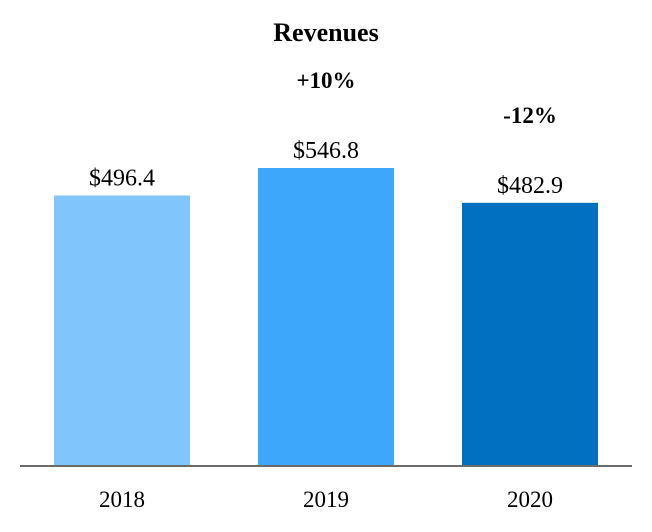 This screenshot has width=652, height=532. What do you see at coordinates (325, 32) in the screenshot?
I see `chart-title: Revenues` at bounding box center [325, 32].